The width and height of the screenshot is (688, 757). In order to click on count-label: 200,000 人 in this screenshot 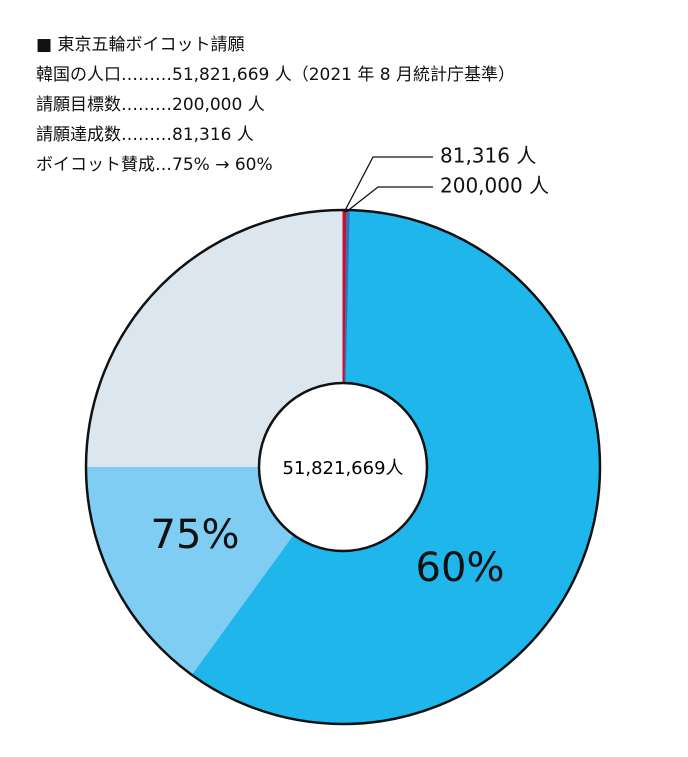, I will do `click(494, 186)`.